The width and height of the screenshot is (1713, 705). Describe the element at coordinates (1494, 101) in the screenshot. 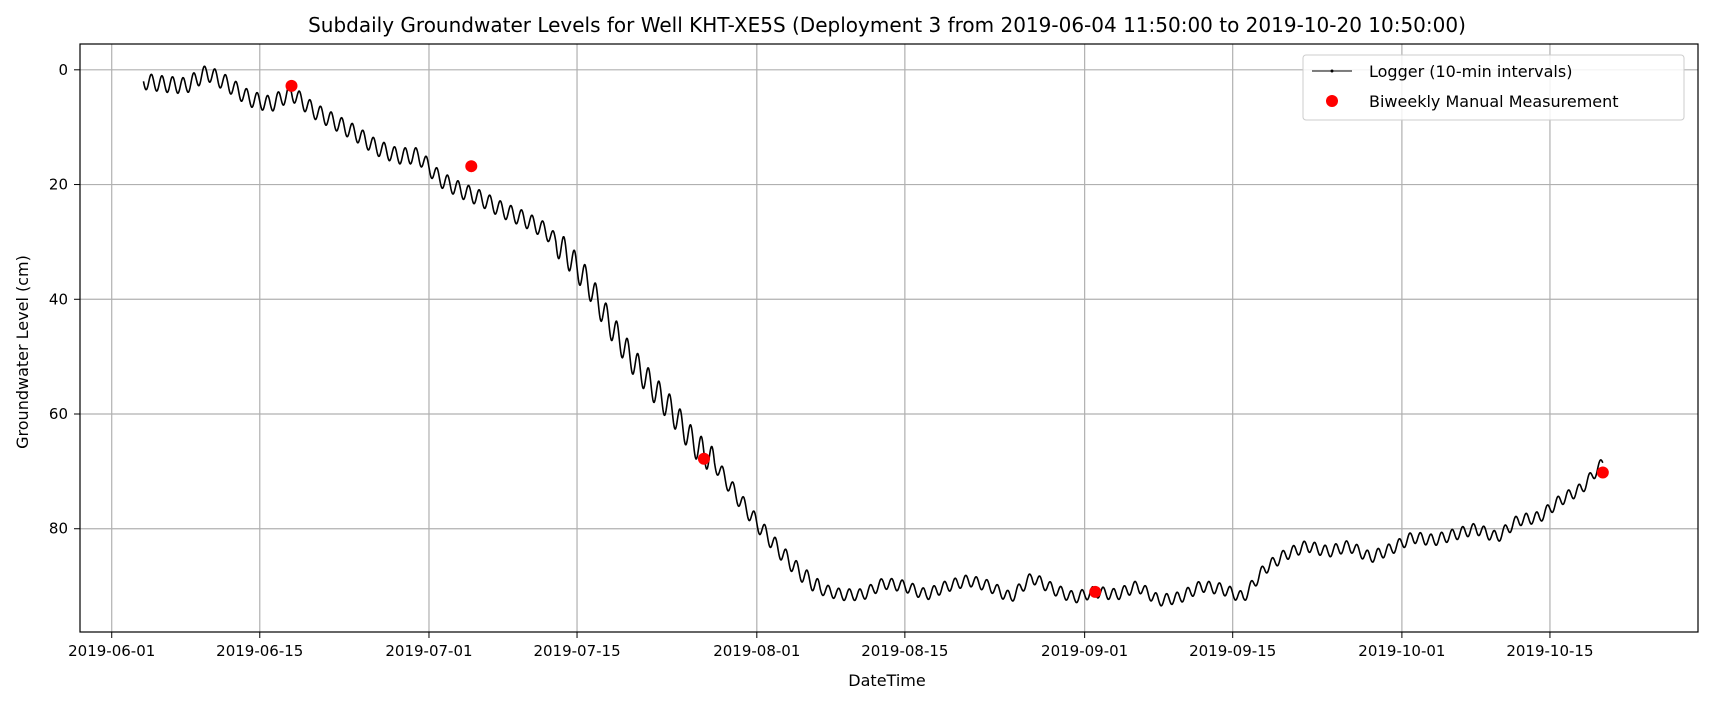

I see `legend-label-manual: Biweekly Manual Measurement` at that location.